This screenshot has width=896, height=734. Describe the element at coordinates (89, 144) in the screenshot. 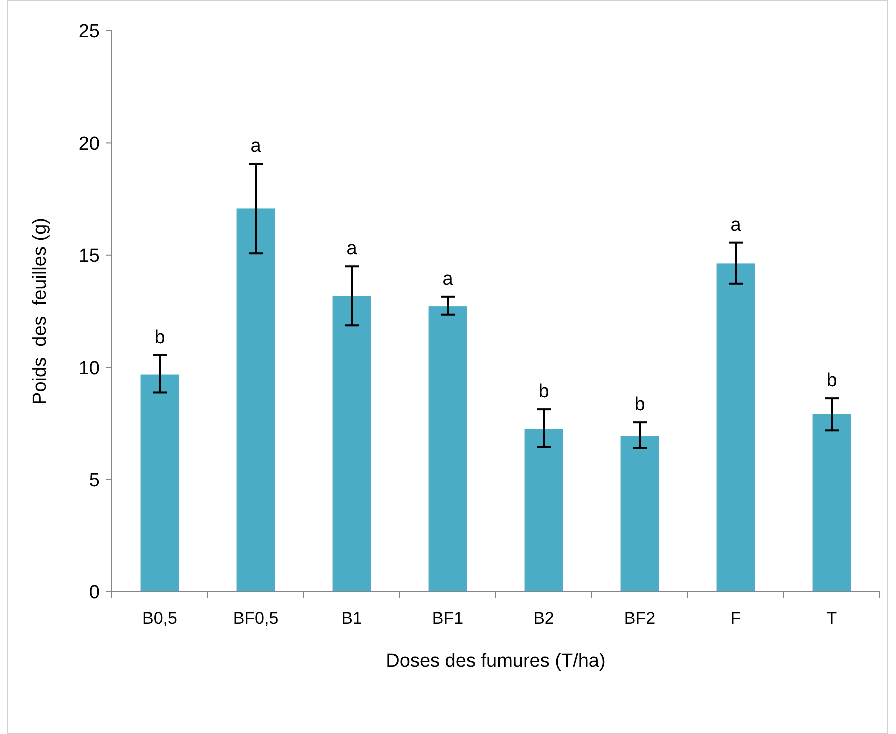

I see `y-tick-label: 20` at that location.